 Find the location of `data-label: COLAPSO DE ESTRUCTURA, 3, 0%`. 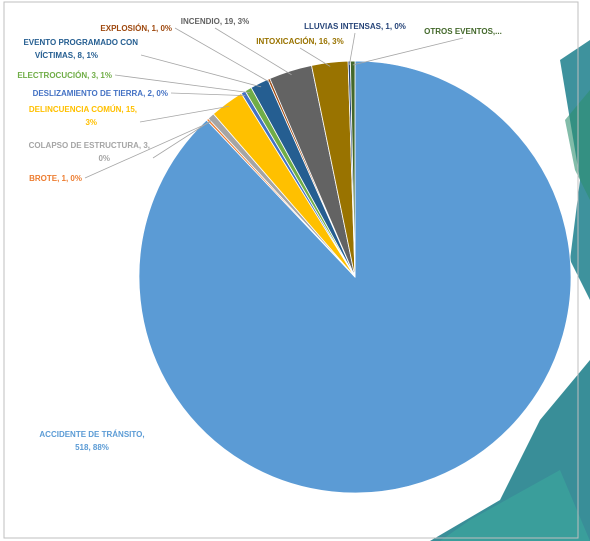

data-label: COLAPSO DE ESTRUCTURA, 3, 0% is located at coordinates (89, 152).